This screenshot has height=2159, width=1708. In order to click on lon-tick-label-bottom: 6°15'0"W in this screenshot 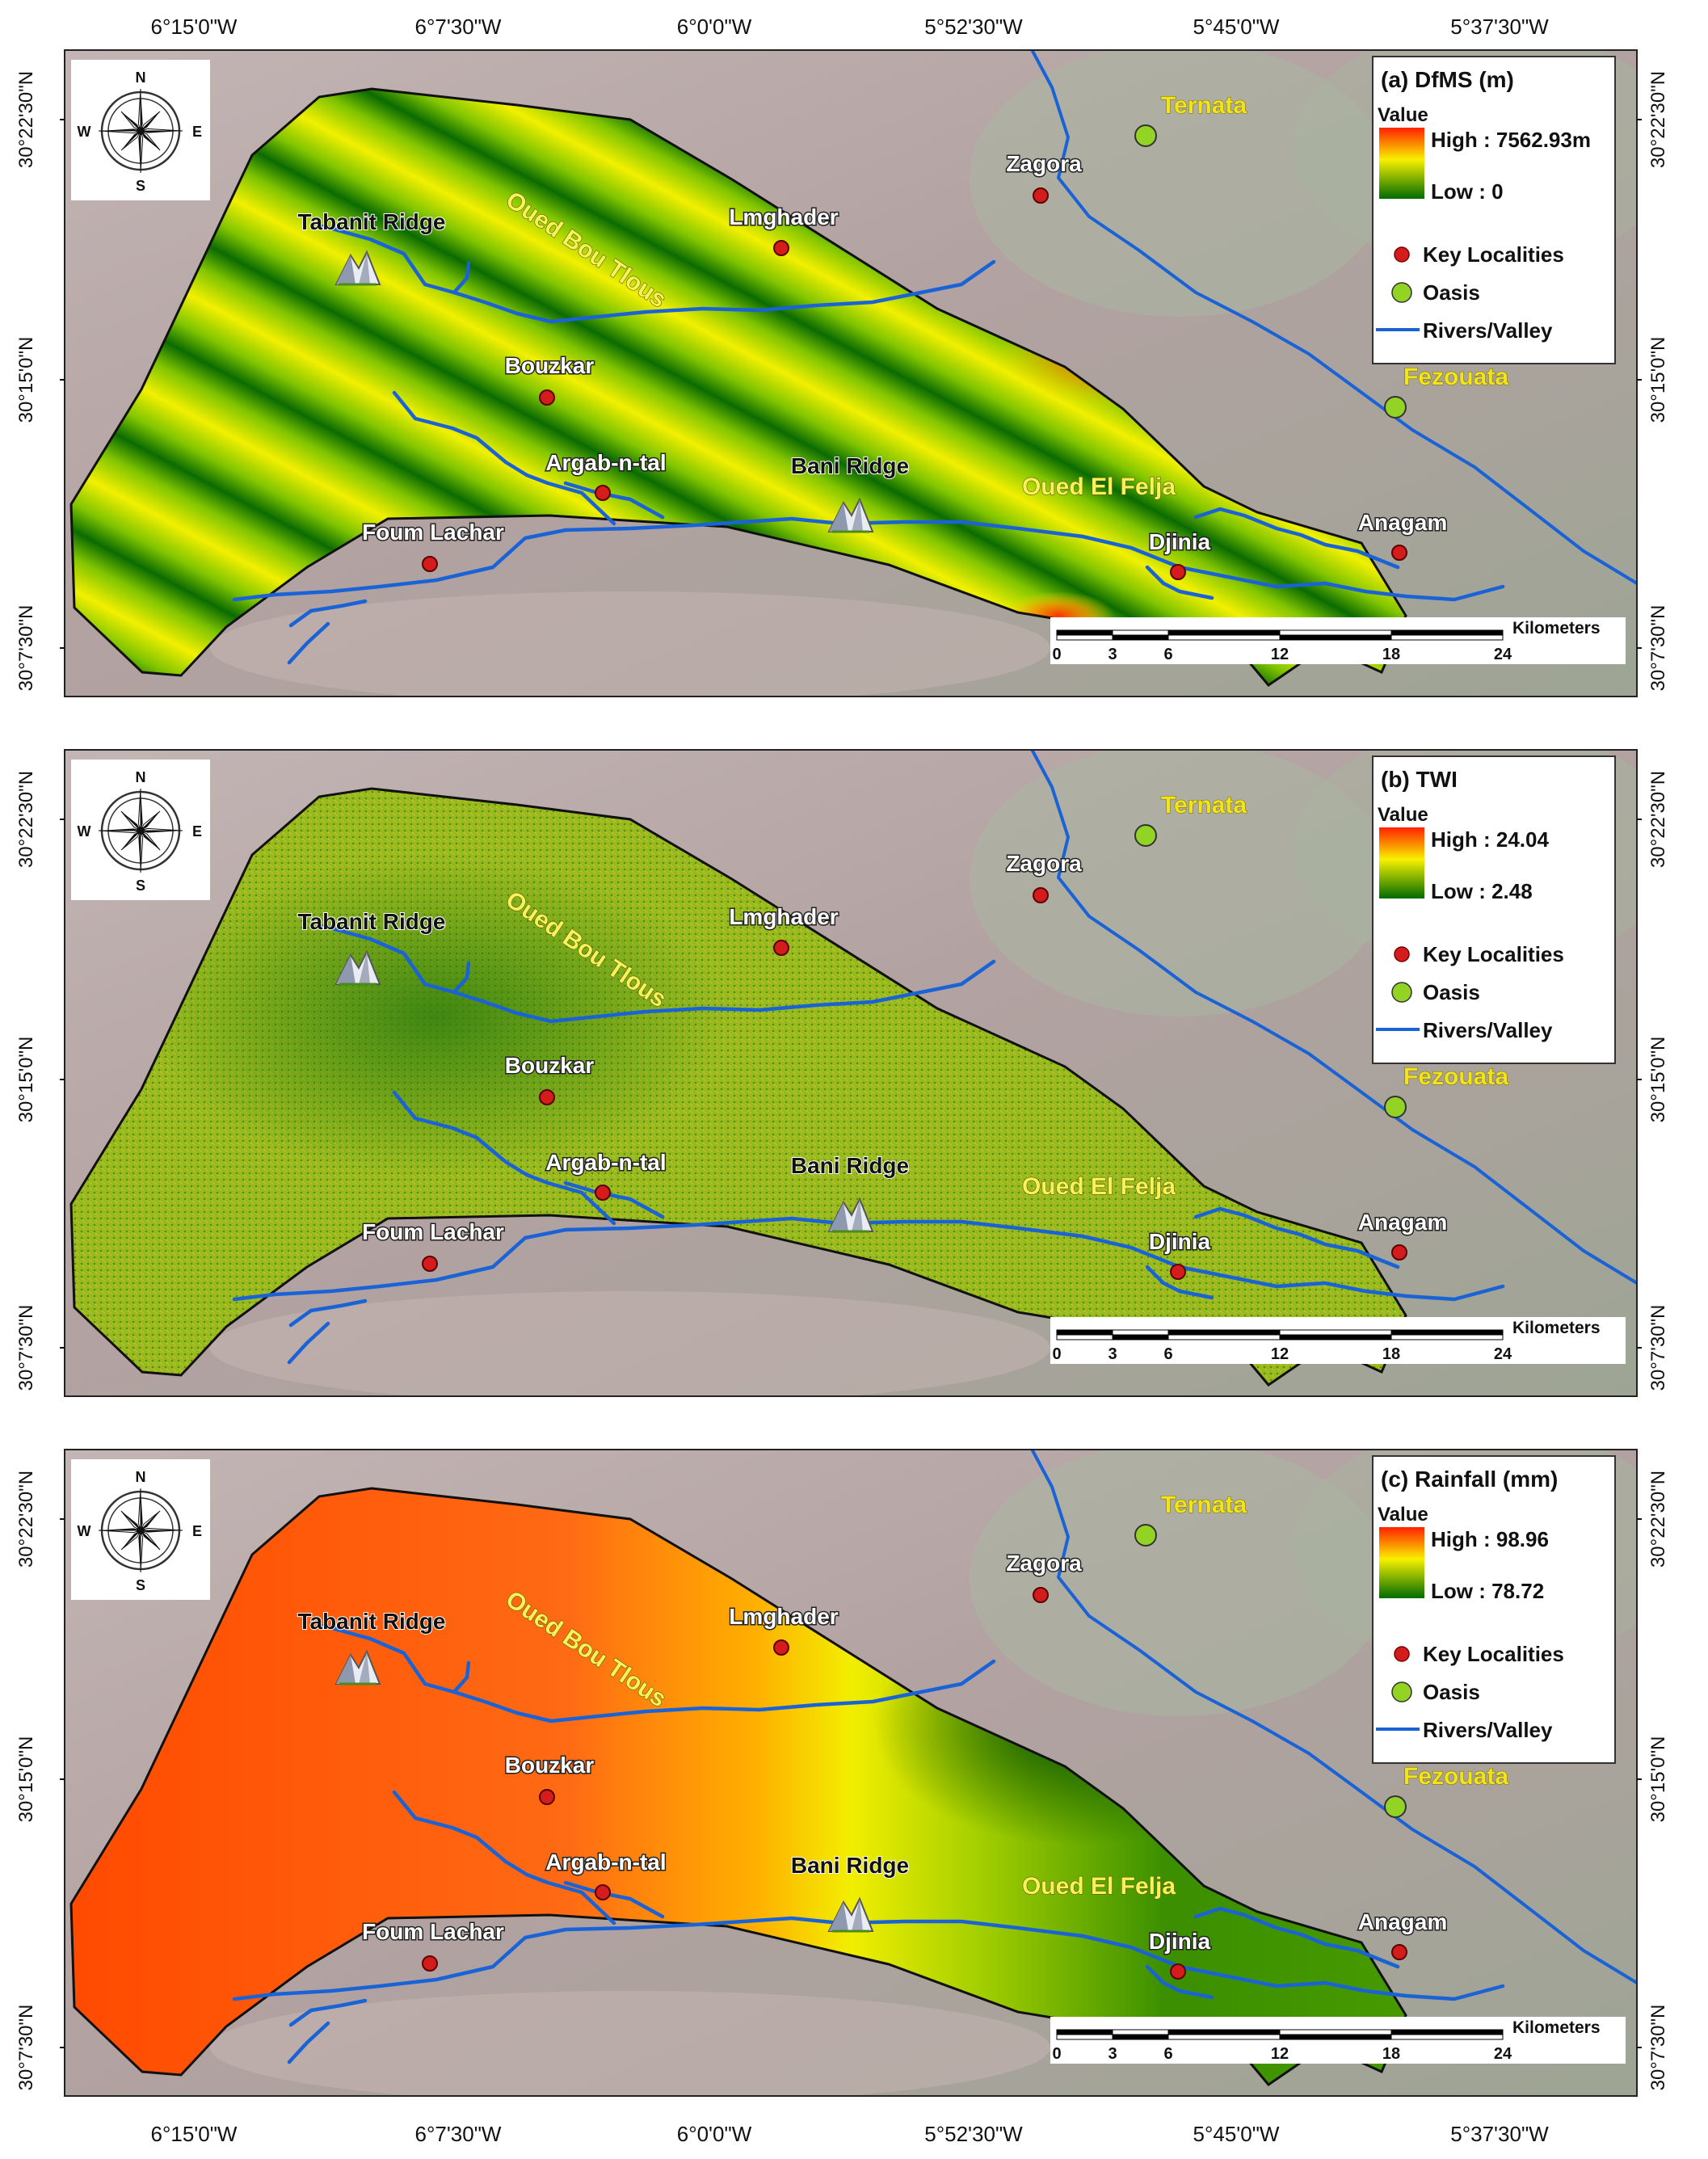, I will do `click(194, 2134)`.